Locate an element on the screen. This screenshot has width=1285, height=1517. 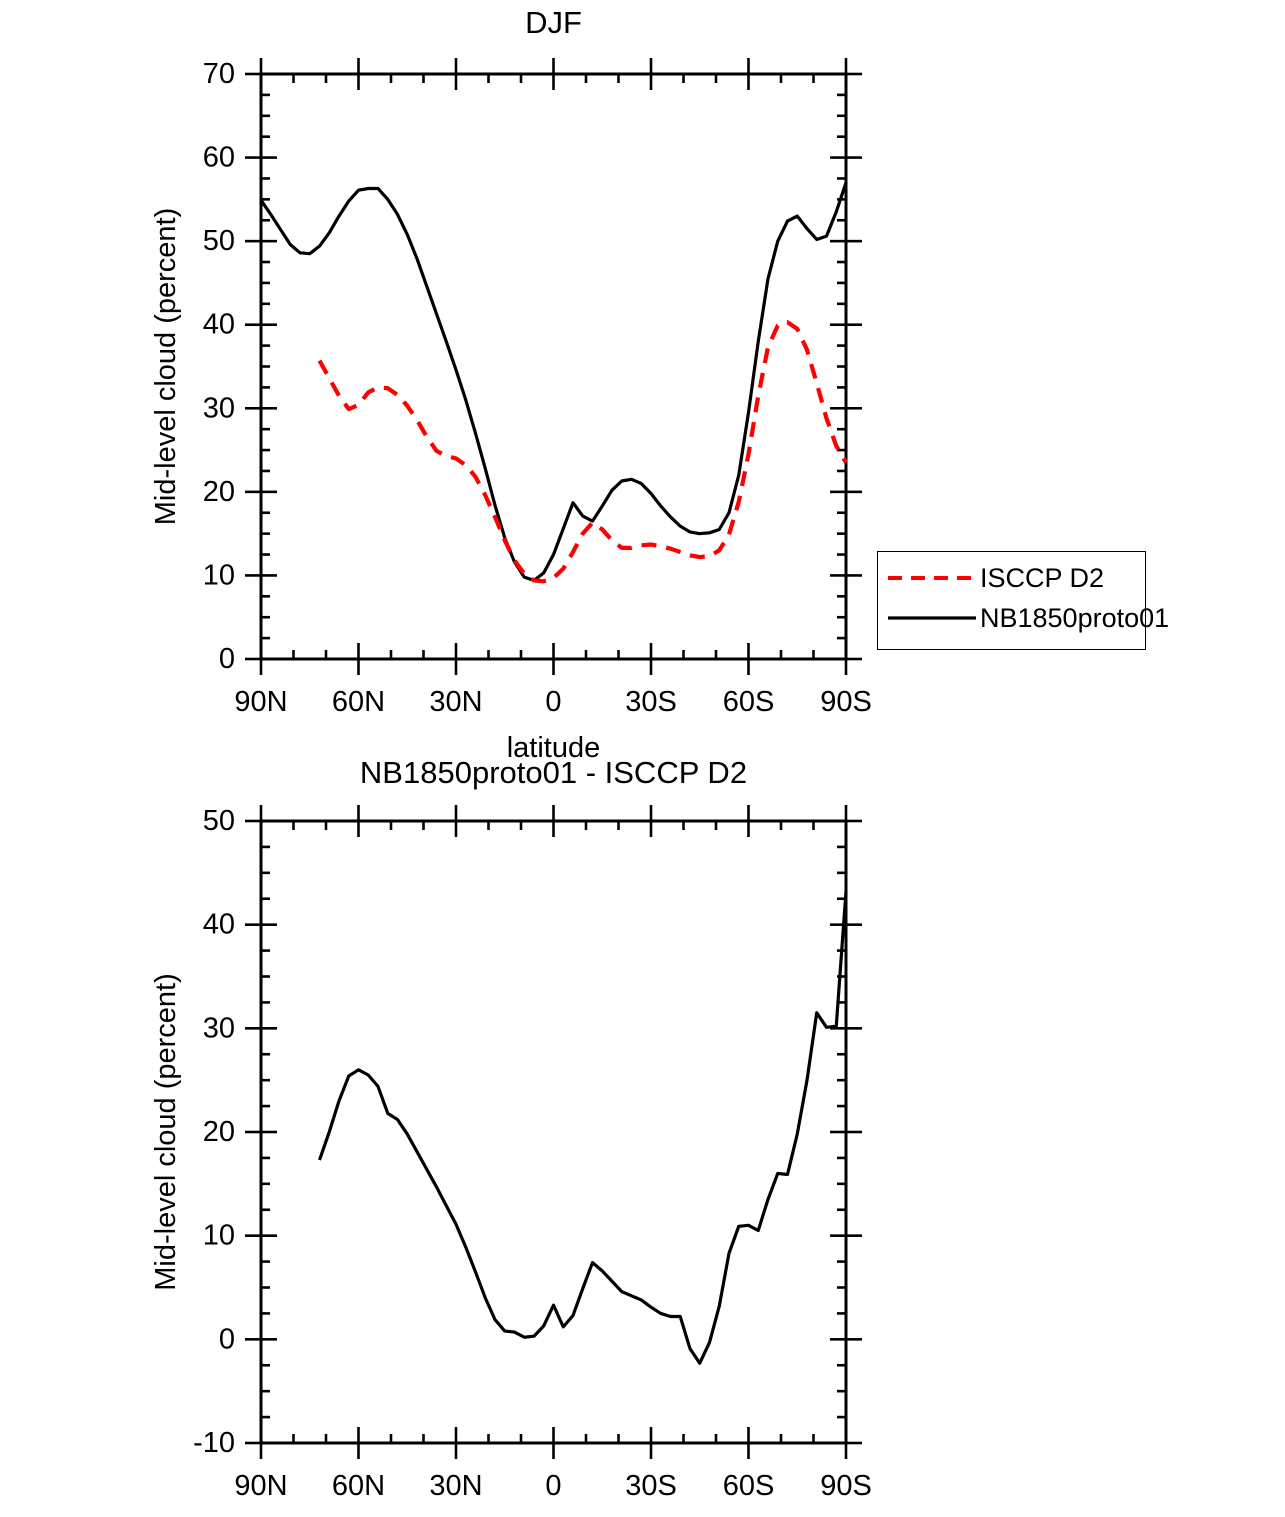
y-axis-tick-labels: -10 0 10 20 30 40 50 is located at coordinates (214, 1132).